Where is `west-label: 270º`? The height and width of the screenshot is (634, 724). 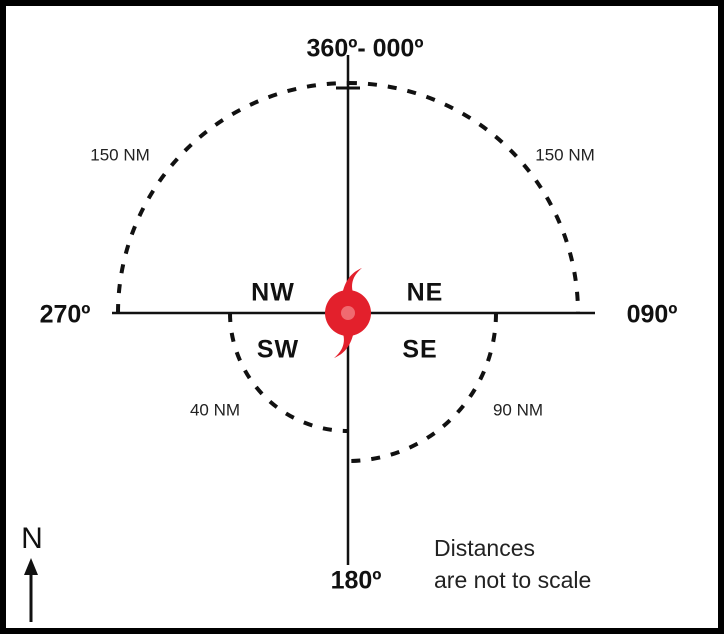
west-label: 270º is located at coordinates (65, 315).